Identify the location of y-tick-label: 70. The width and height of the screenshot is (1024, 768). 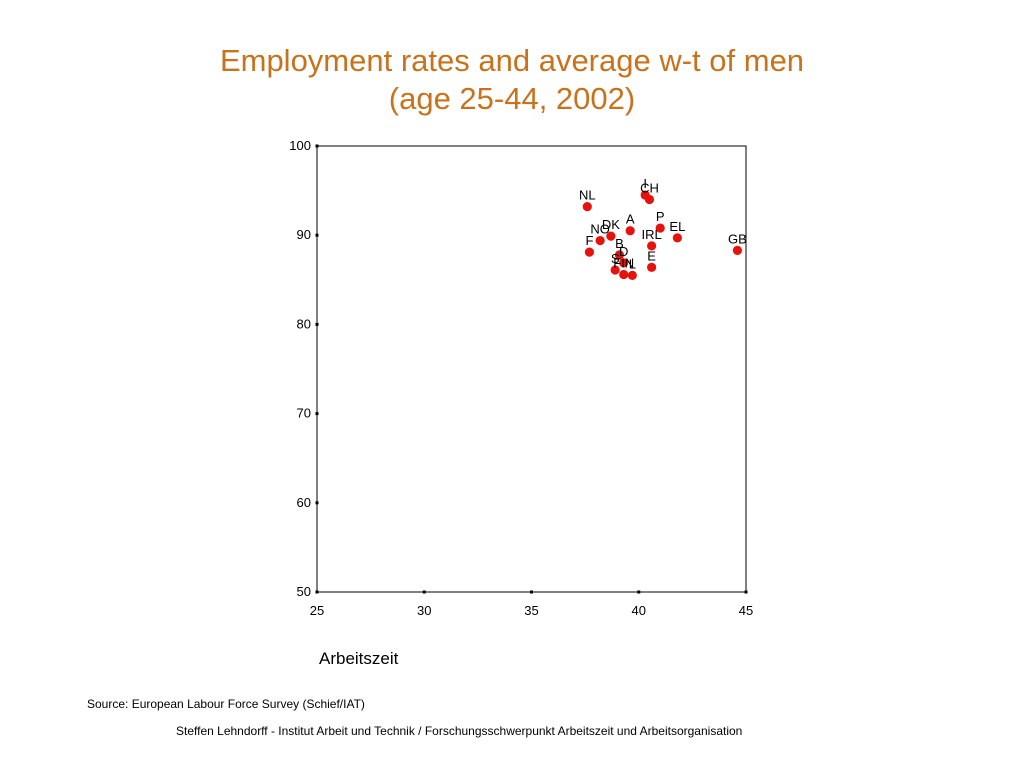
(304, 413).